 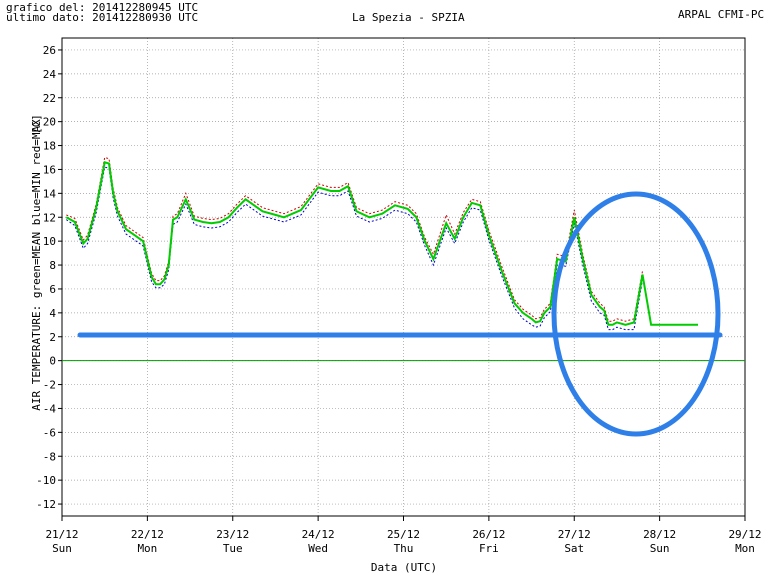 I want to click on plot-time-value: 201412280945 UTC, so click(x=145, y=7).